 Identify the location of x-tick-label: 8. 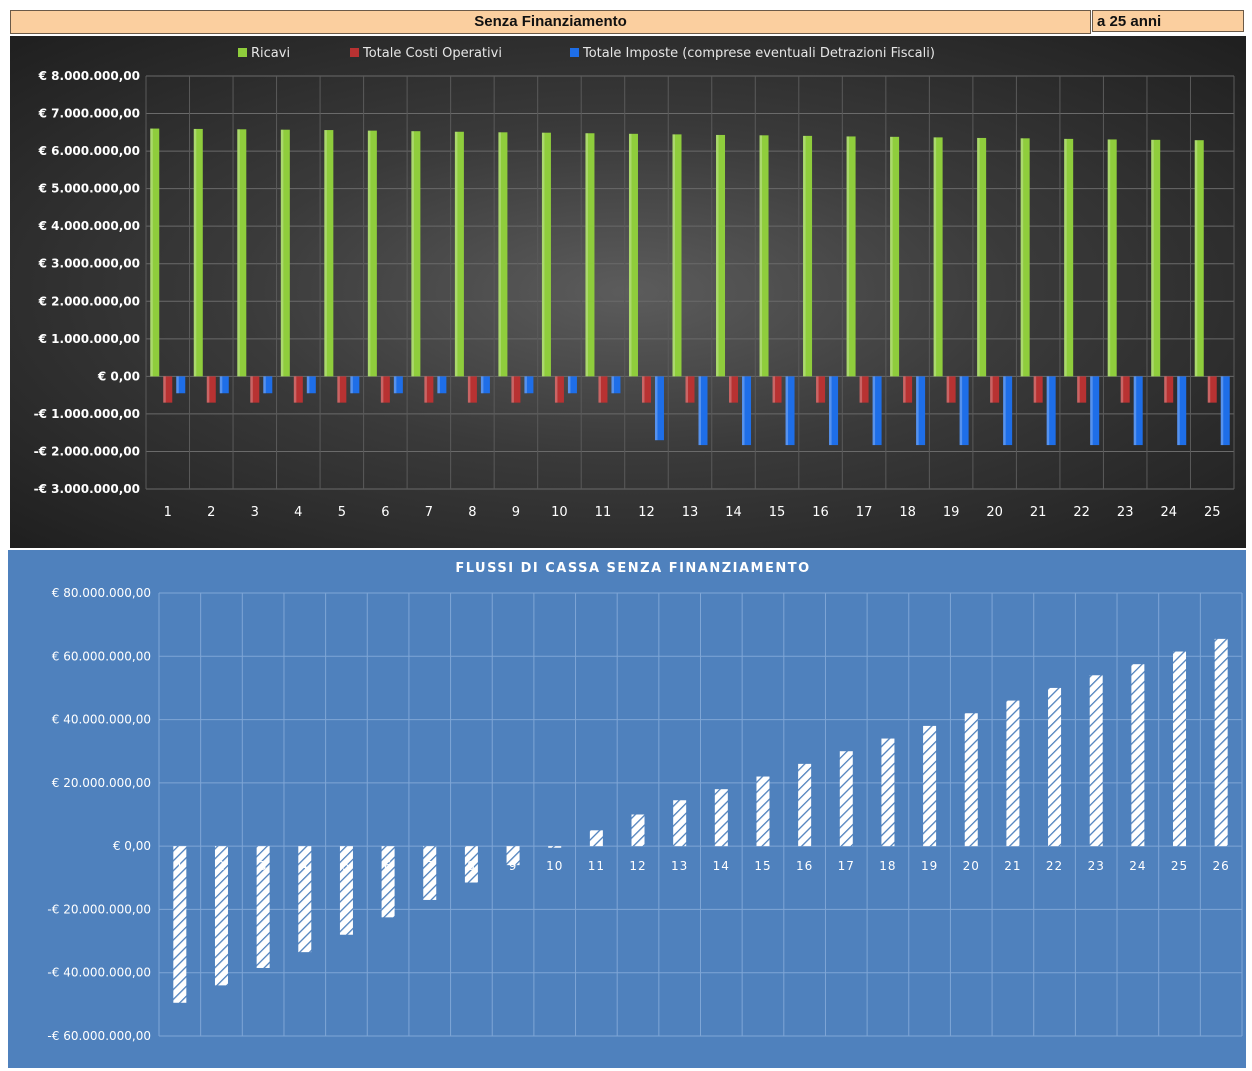
(472, 512).